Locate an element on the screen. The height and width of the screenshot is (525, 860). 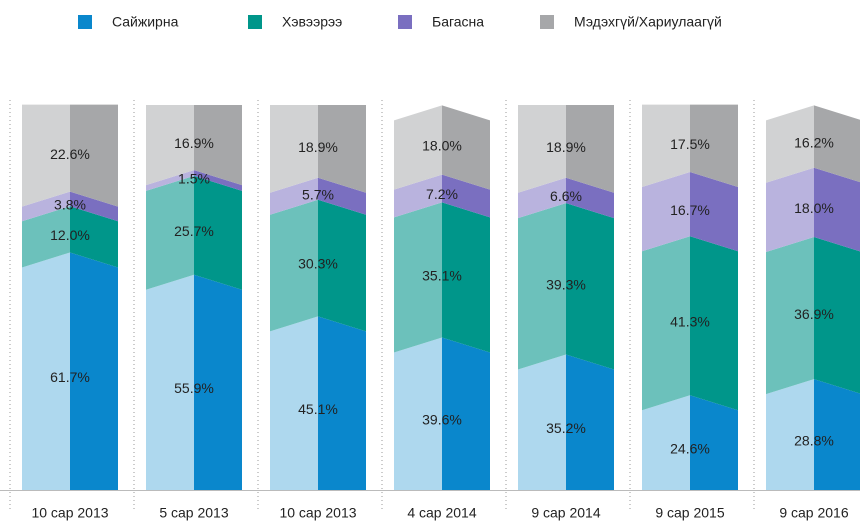
value-label: 24.6% is located at coordinates (690, 448).